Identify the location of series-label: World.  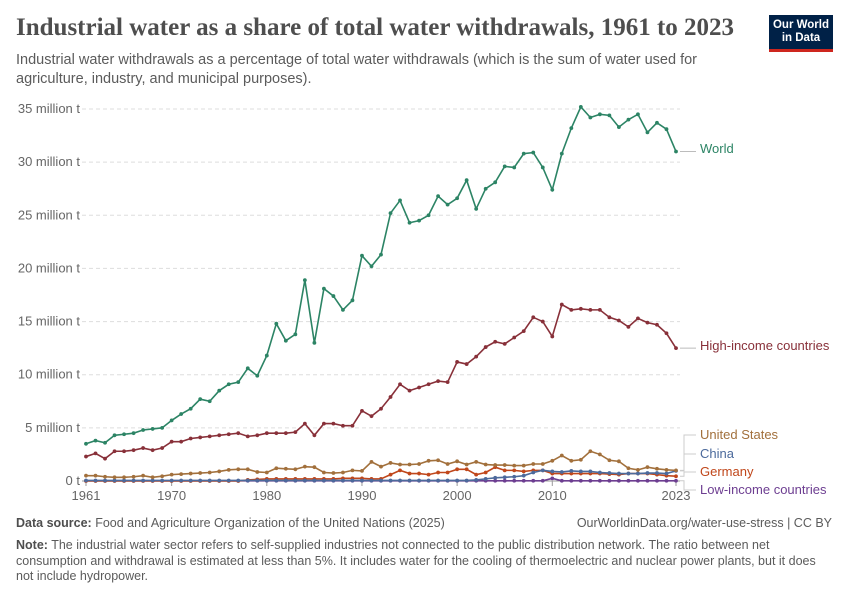
(717, 148).